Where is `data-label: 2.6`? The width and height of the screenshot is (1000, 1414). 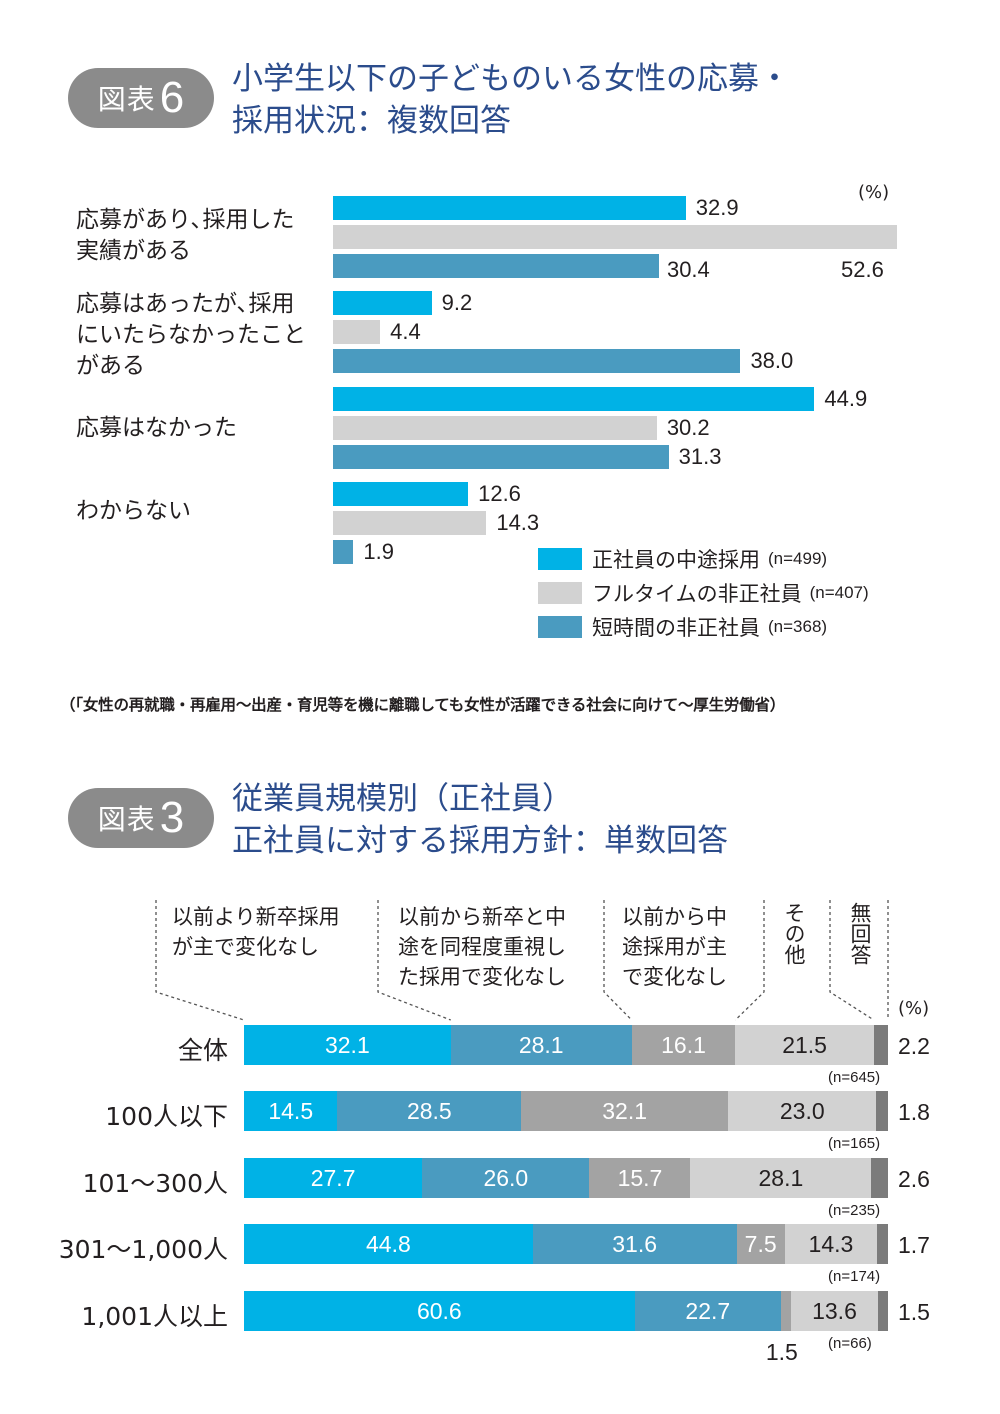 data-label: 2.6 is located at coordinates (914, 1179).